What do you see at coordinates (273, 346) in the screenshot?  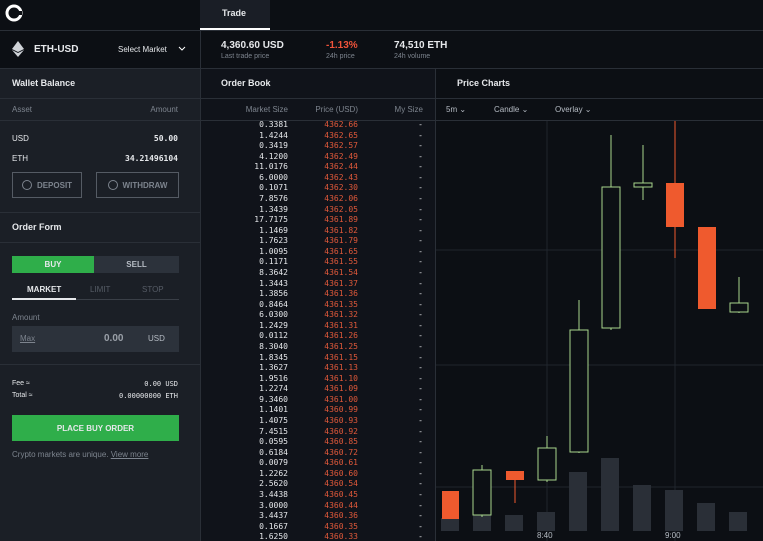 I see `market-size: 8.3040` at bounding box center [273, 346].